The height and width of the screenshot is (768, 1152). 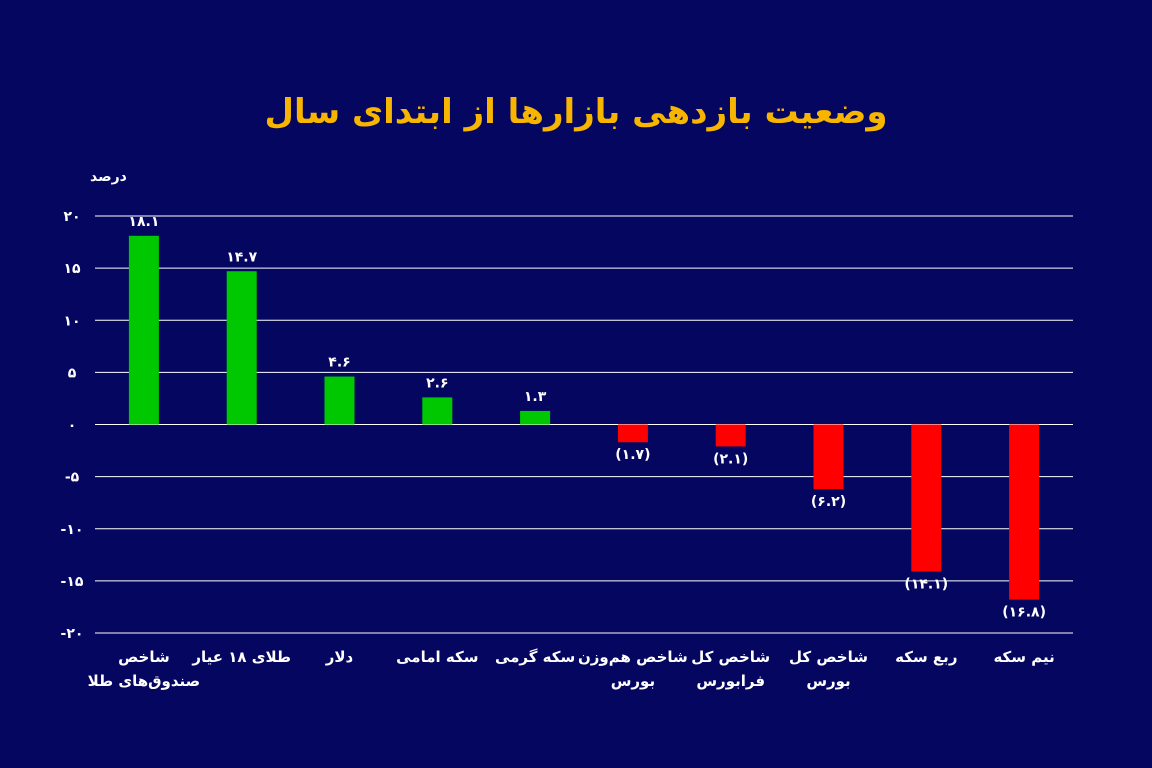 I want to click on data-label: (۶.۲), so click(x=828, y=502).